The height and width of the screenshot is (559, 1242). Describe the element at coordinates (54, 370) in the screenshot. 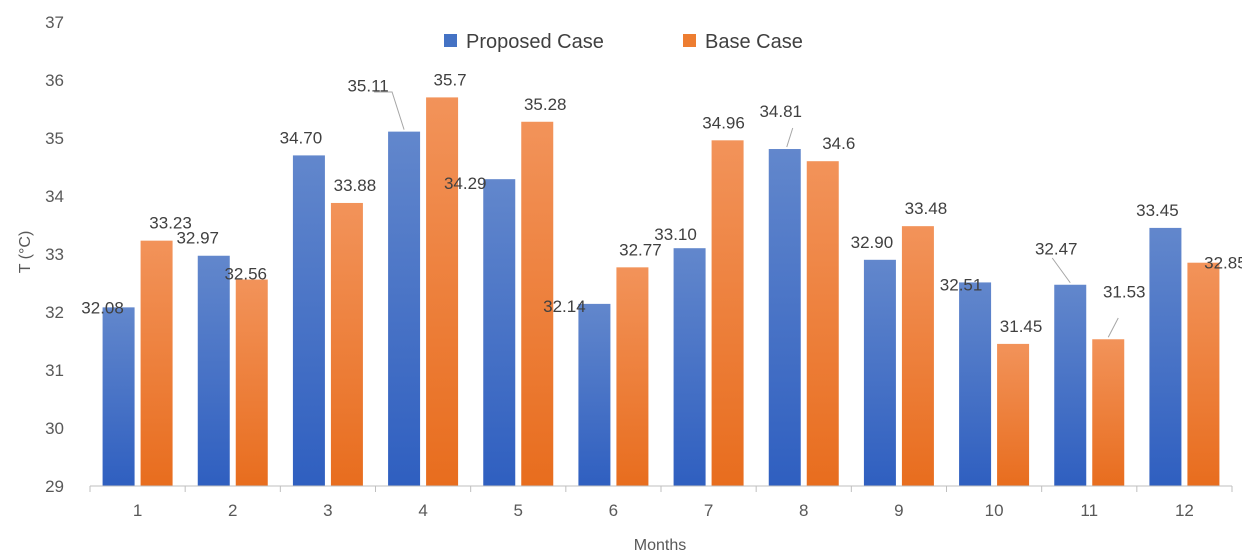

I see `y-tick-label: 31` at that location.